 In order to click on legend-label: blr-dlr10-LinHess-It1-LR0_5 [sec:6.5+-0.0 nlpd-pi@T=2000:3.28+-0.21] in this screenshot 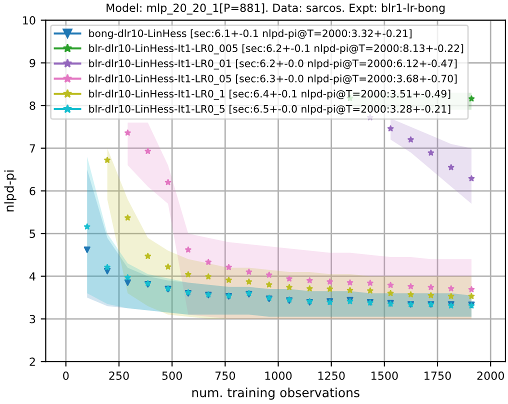, I will do `click(269, 109)`.